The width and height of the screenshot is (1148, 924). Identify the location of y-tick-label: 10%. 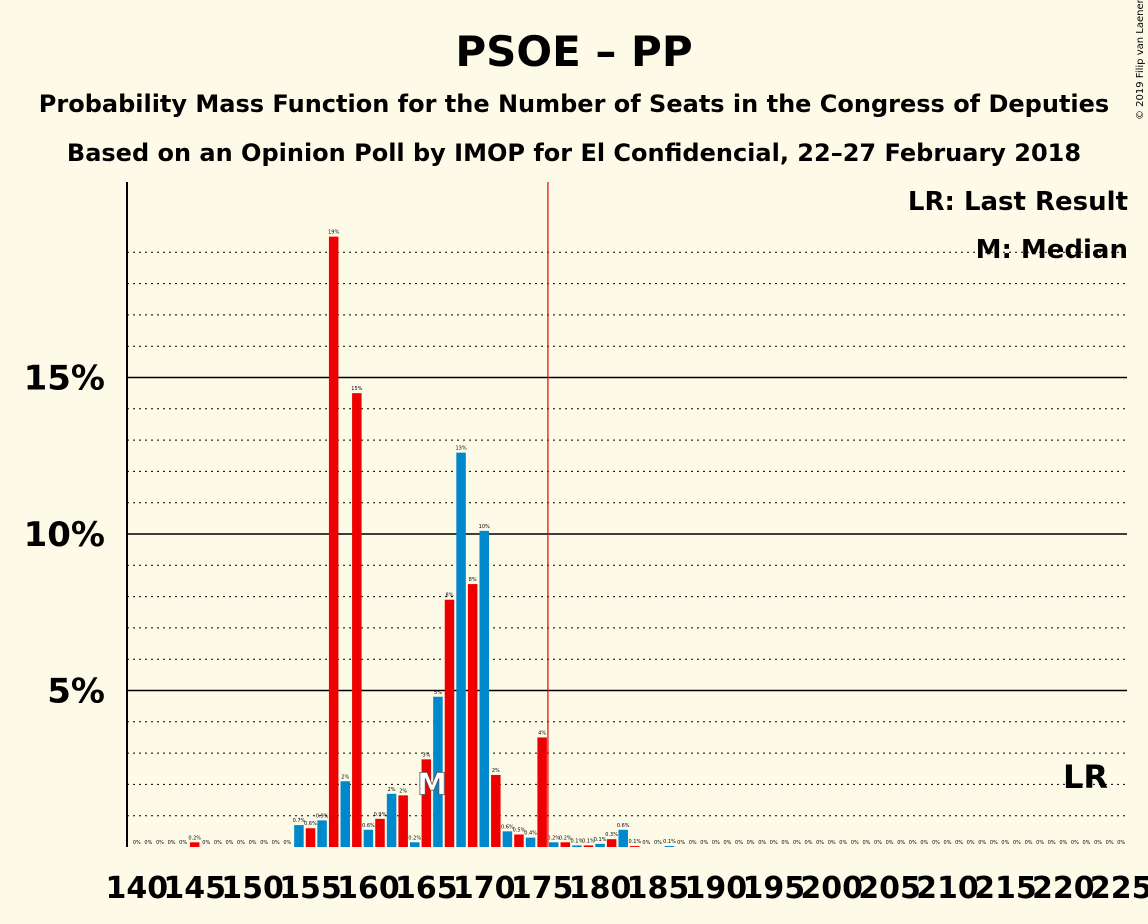
(64, 535).